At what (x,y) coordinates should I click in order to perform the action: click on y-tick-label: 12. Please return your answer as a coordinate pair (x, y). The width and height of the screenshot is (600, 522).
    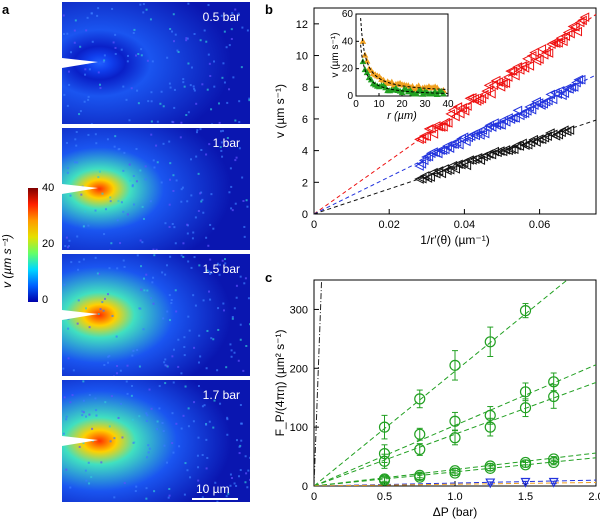
    Looking at the image, I should click on (302, 25).